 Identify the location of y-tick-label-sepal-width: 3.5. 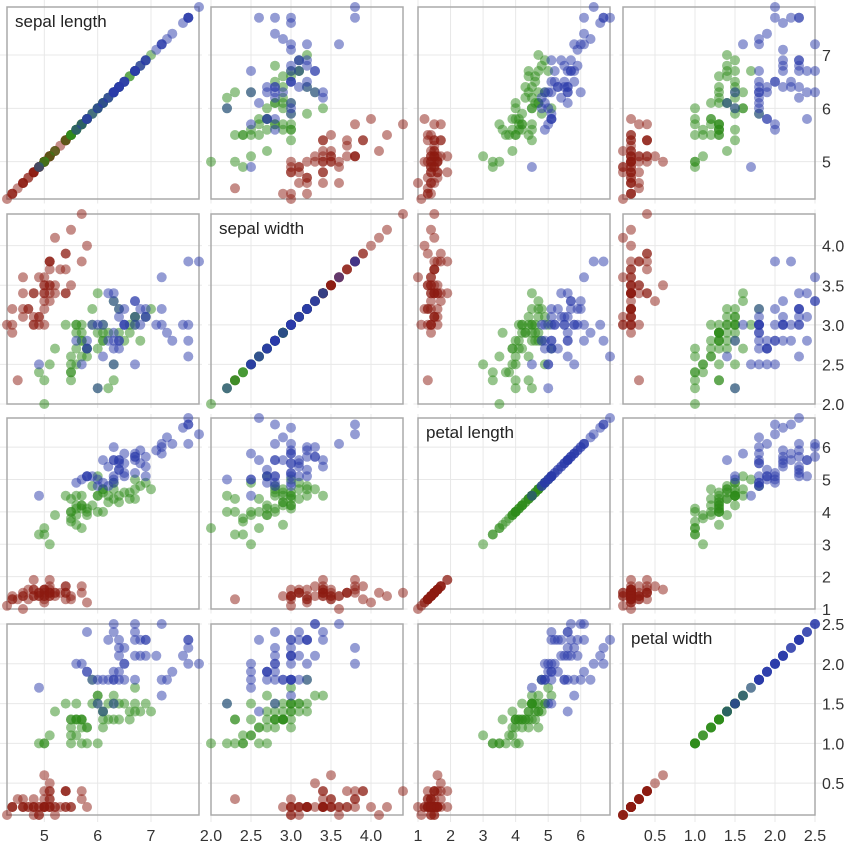
(833, 286).